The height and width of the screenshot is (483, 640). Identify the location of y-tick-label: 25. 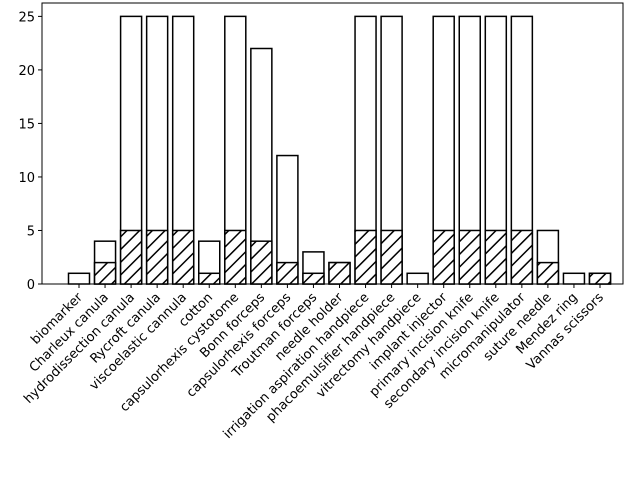
(26, 17).